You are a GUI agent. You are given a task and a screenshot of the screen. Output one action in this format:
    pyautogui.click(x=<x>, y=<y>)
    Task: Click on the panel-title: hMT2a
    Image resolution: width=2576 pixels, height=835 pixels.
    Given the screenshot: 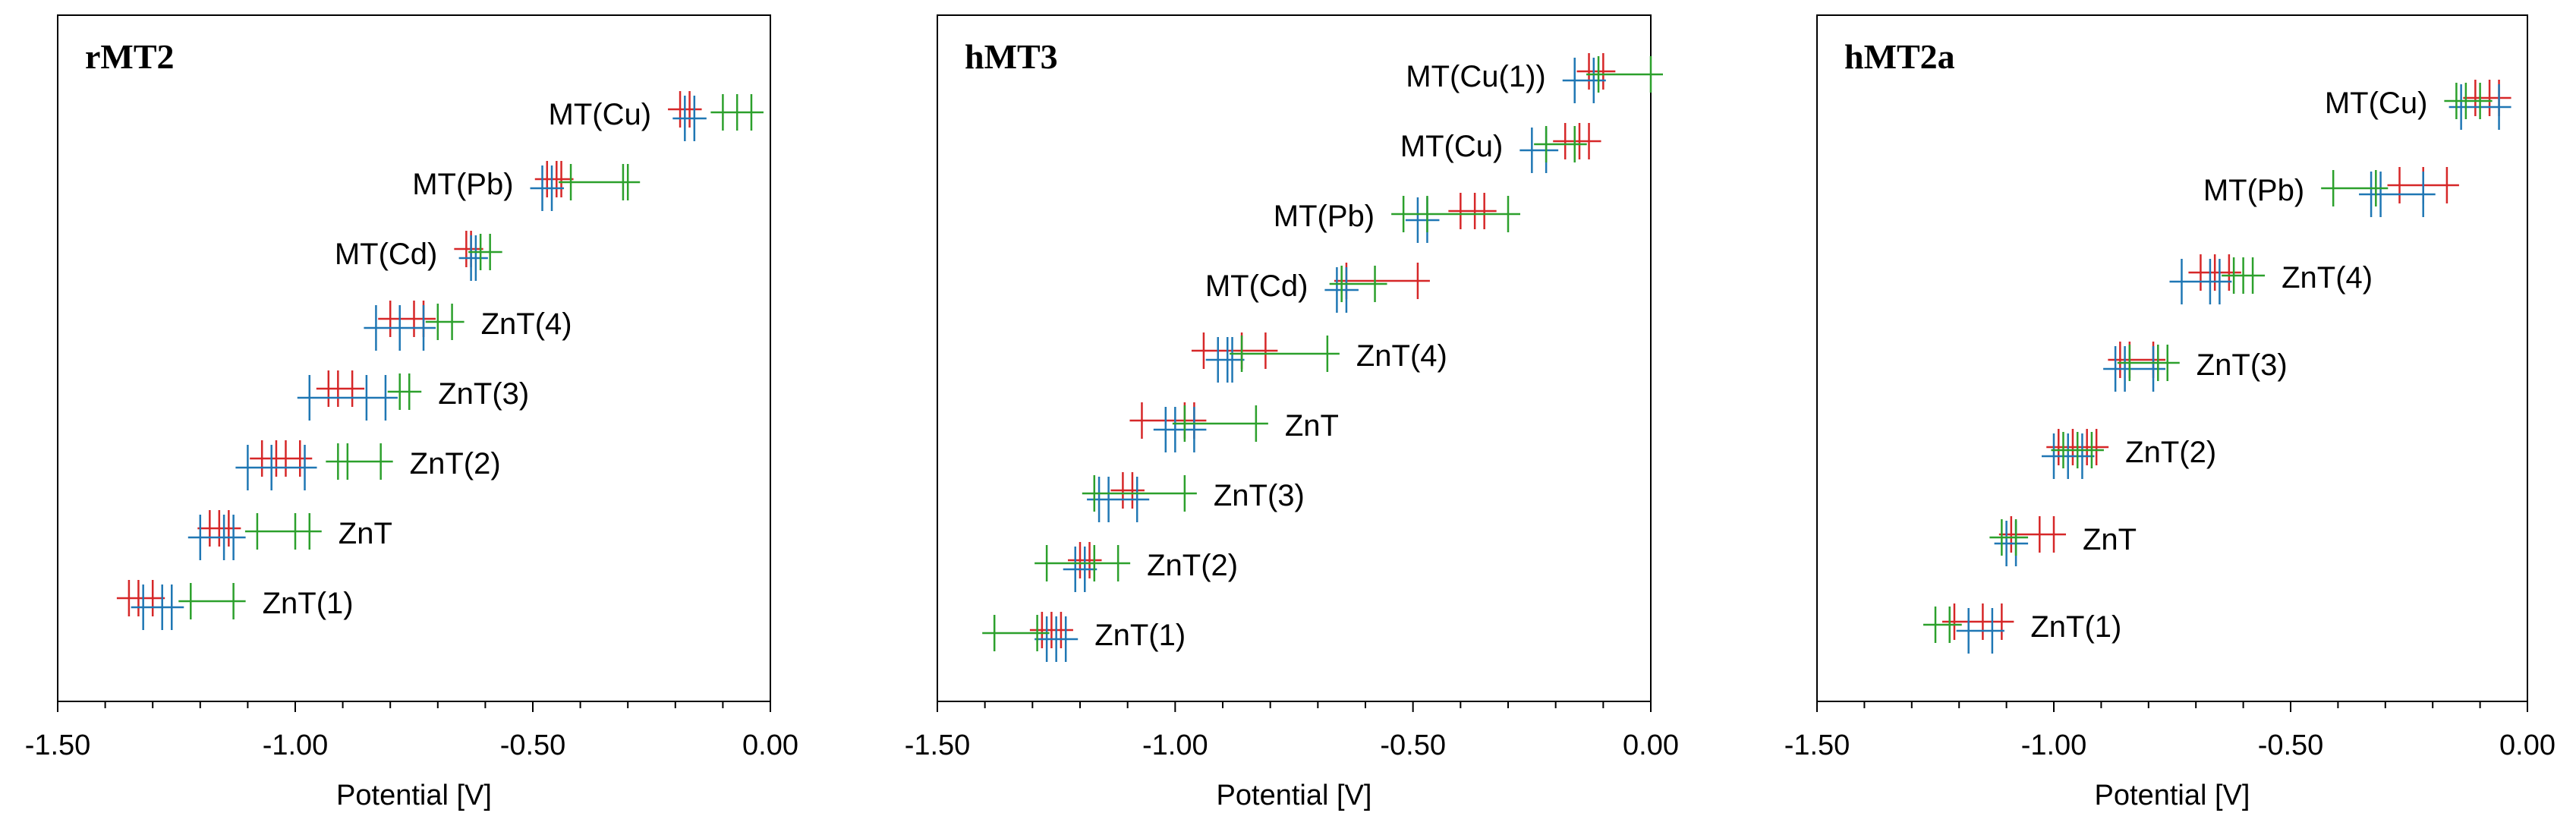 What is the action you would take?
    pyautogui.click(x=1899, y=56)
    